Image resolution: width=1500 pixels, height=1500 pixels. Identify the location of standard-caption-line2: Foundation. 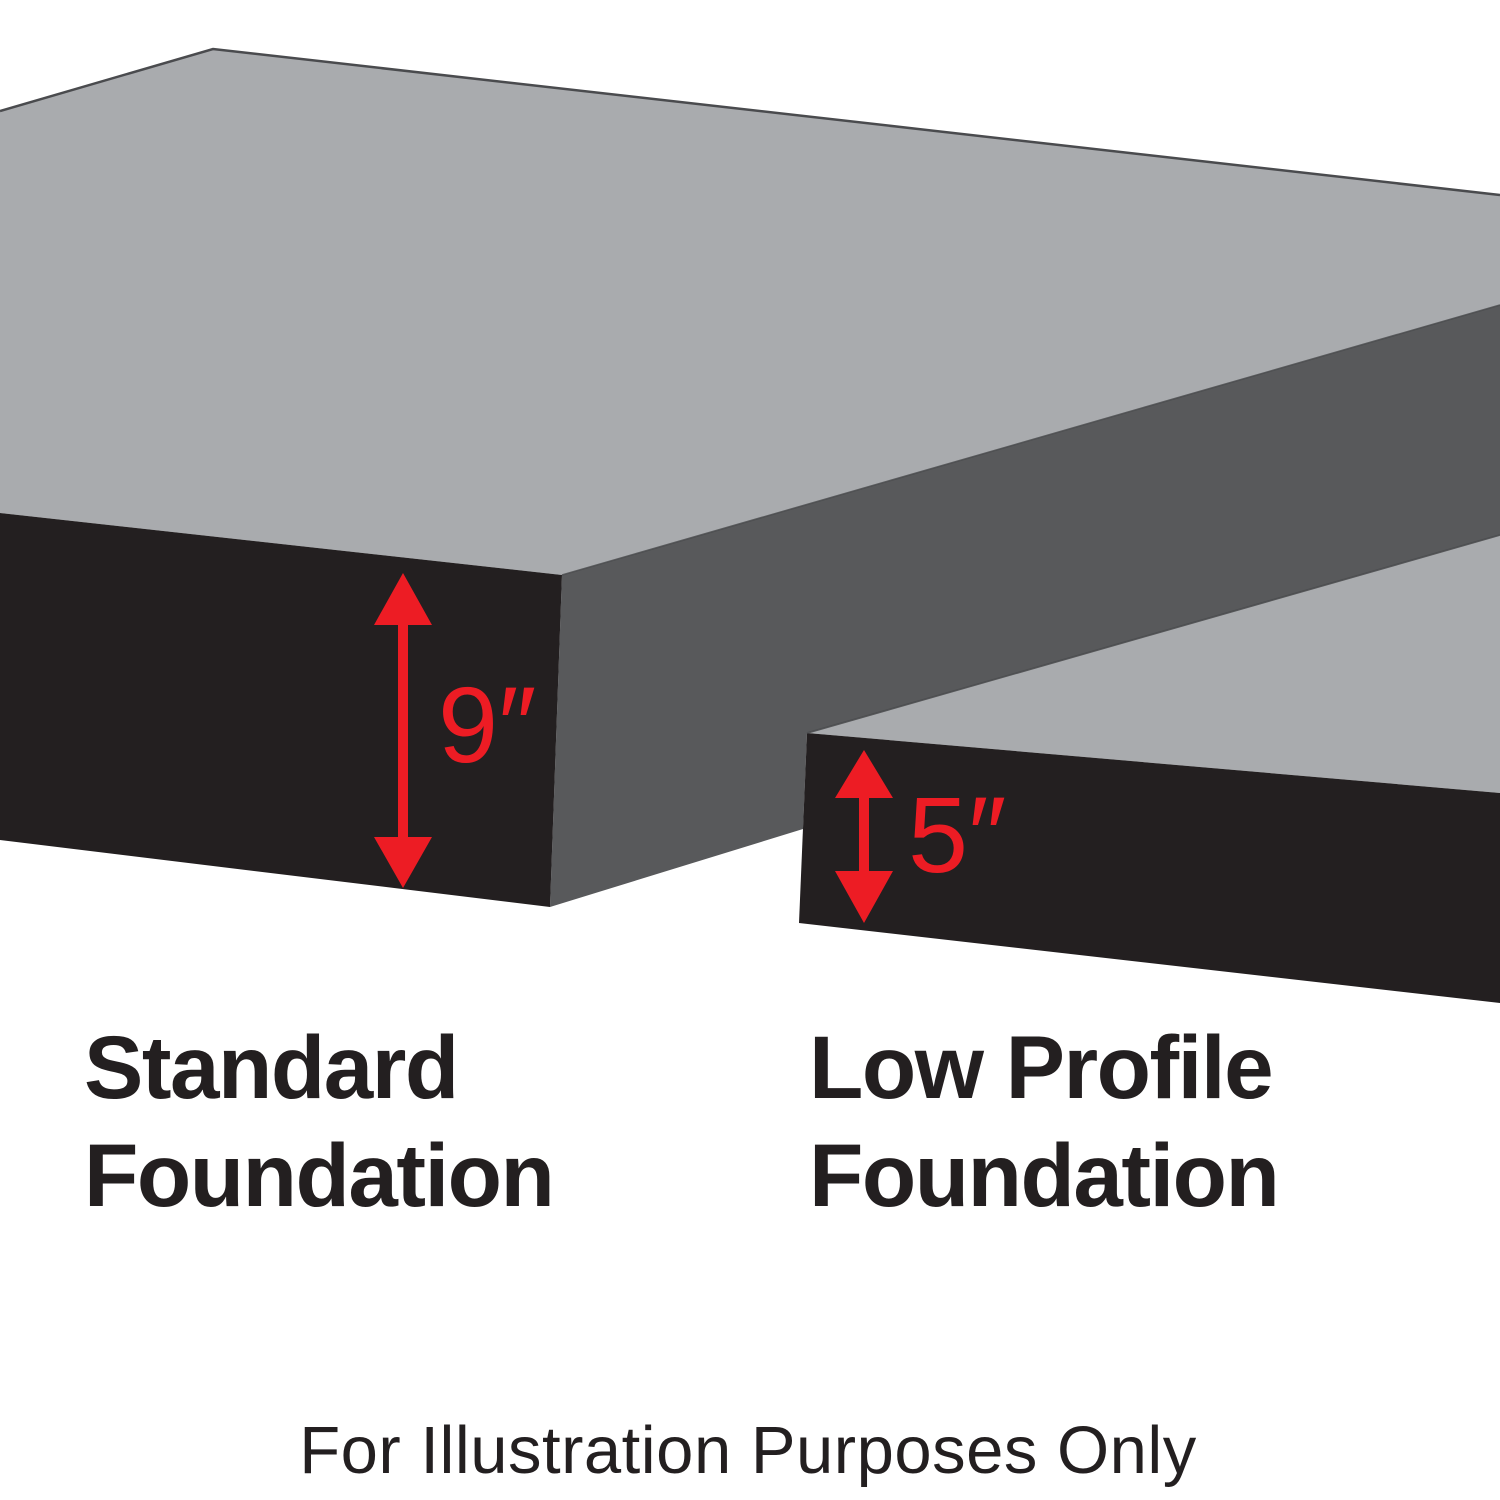
(318, 1175).